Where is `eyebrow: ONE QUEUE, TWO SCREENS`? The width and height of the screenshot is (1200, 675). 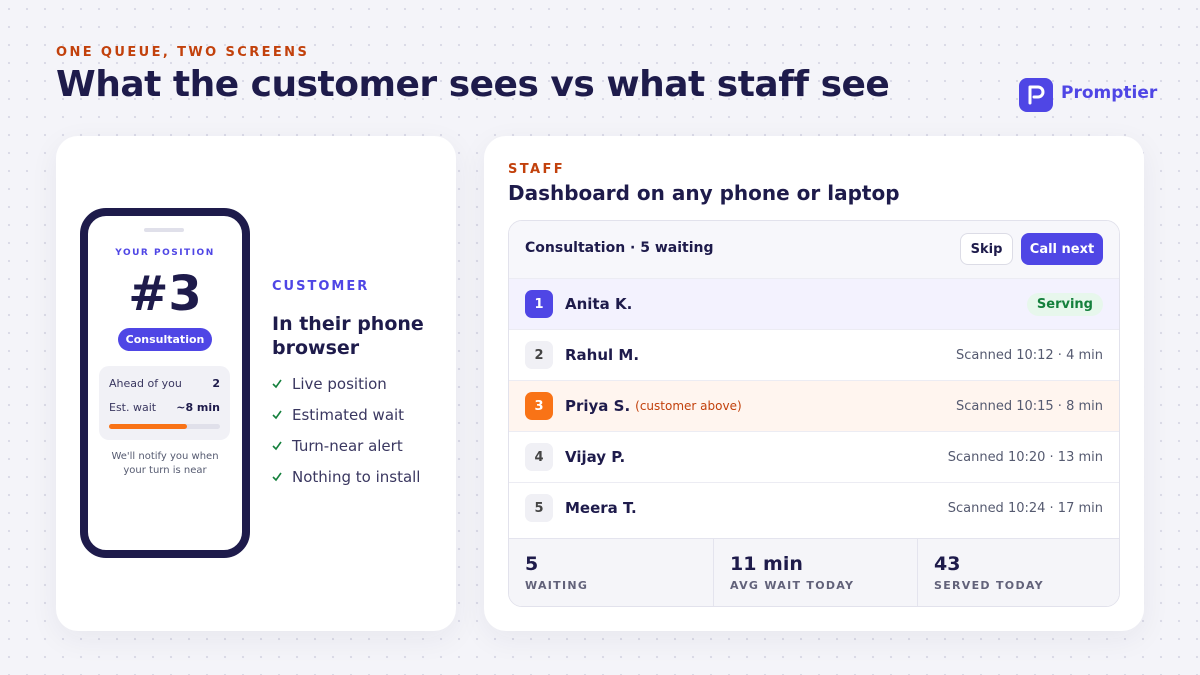
eyebrow: ONE QUEUE, TWO SCREENS is located at coordinates (183, 52).